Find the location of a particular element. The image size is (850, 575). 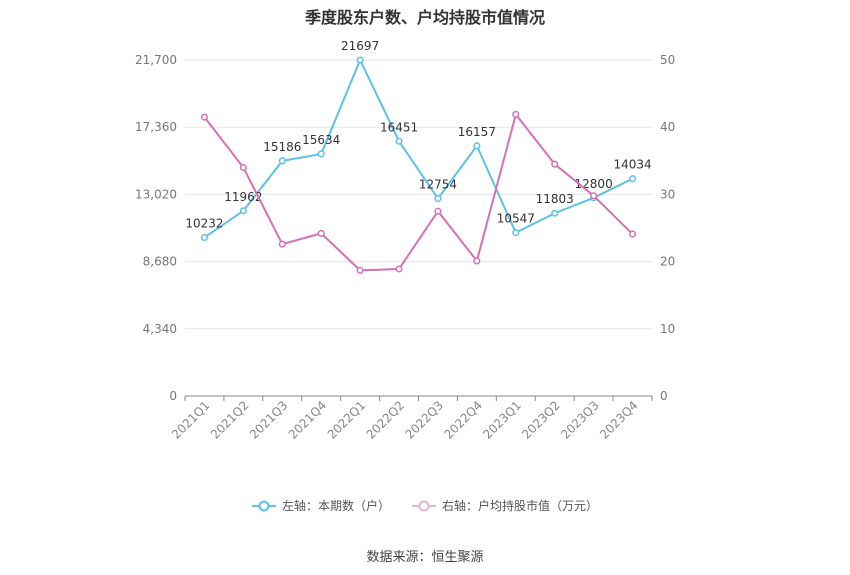

x-axis-tick-label: 2022Q4 is located at coordinates (463, 420).